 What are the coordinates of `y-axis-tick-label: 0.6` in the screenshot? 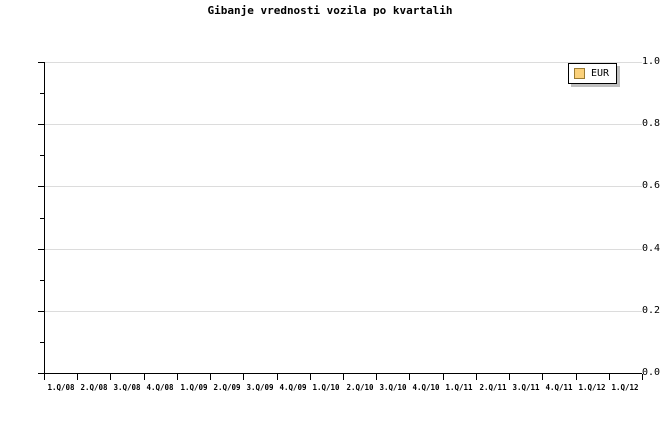 It's located at (650, 185).